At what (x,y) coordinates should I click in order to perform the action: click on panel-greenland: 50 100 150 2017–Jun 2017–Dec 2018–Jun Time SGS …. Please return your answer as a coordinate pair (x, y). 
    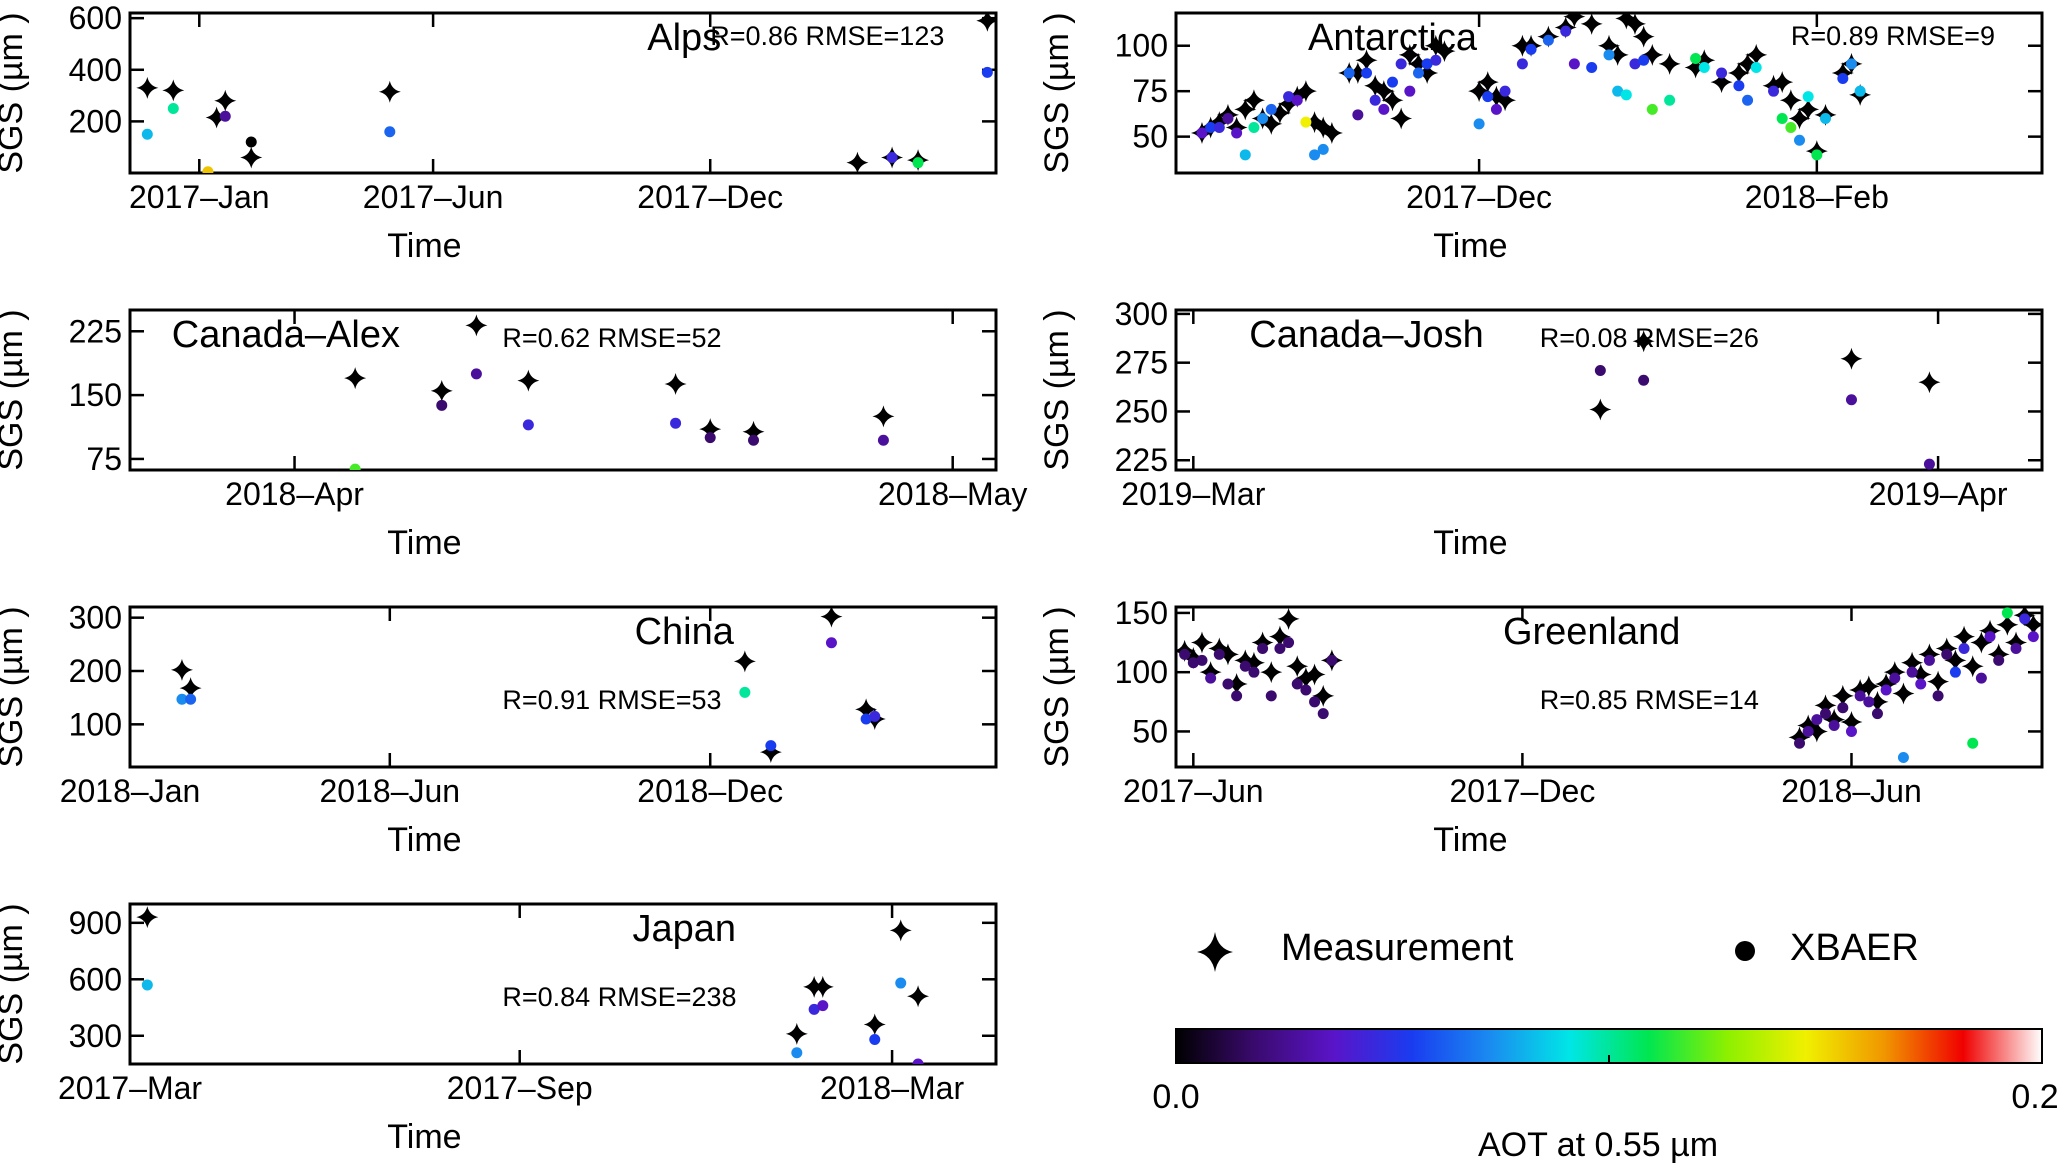
    Looking at the image, I should click on (1541, 727).